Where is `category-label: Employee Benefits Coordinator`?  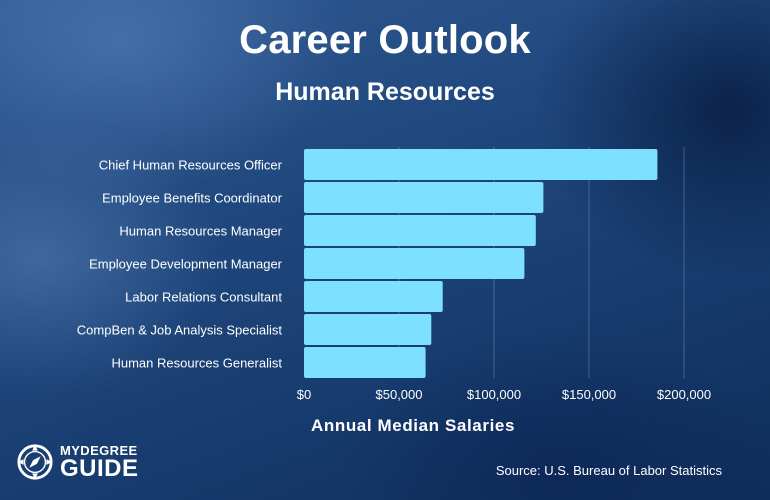 category-label: Employee Benefits Coordinator is located at coordinates (192, 198).